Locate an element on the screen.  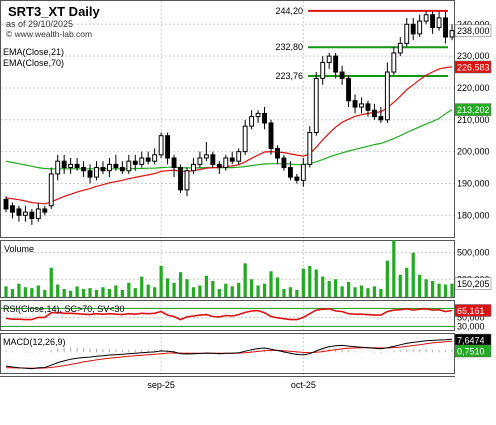
macd-signal-line is located at coordinates (229, 354).